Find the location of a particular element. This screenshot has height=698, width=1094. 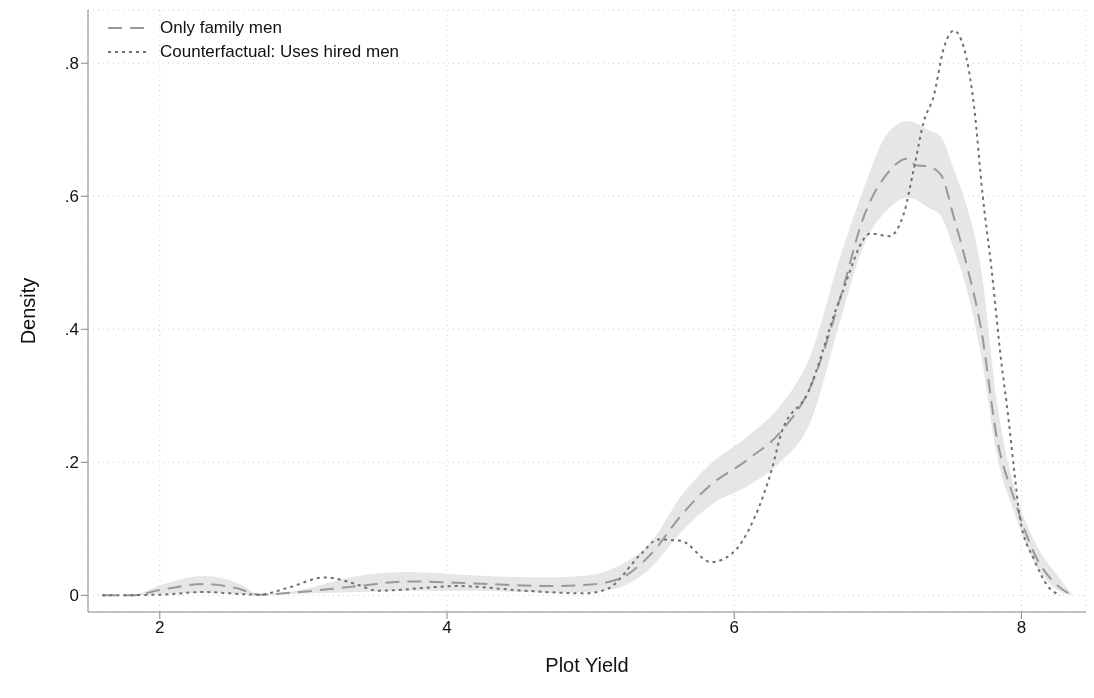

legend-label: Counterfactual: Uses hired men is located at coordinates (280, 52).